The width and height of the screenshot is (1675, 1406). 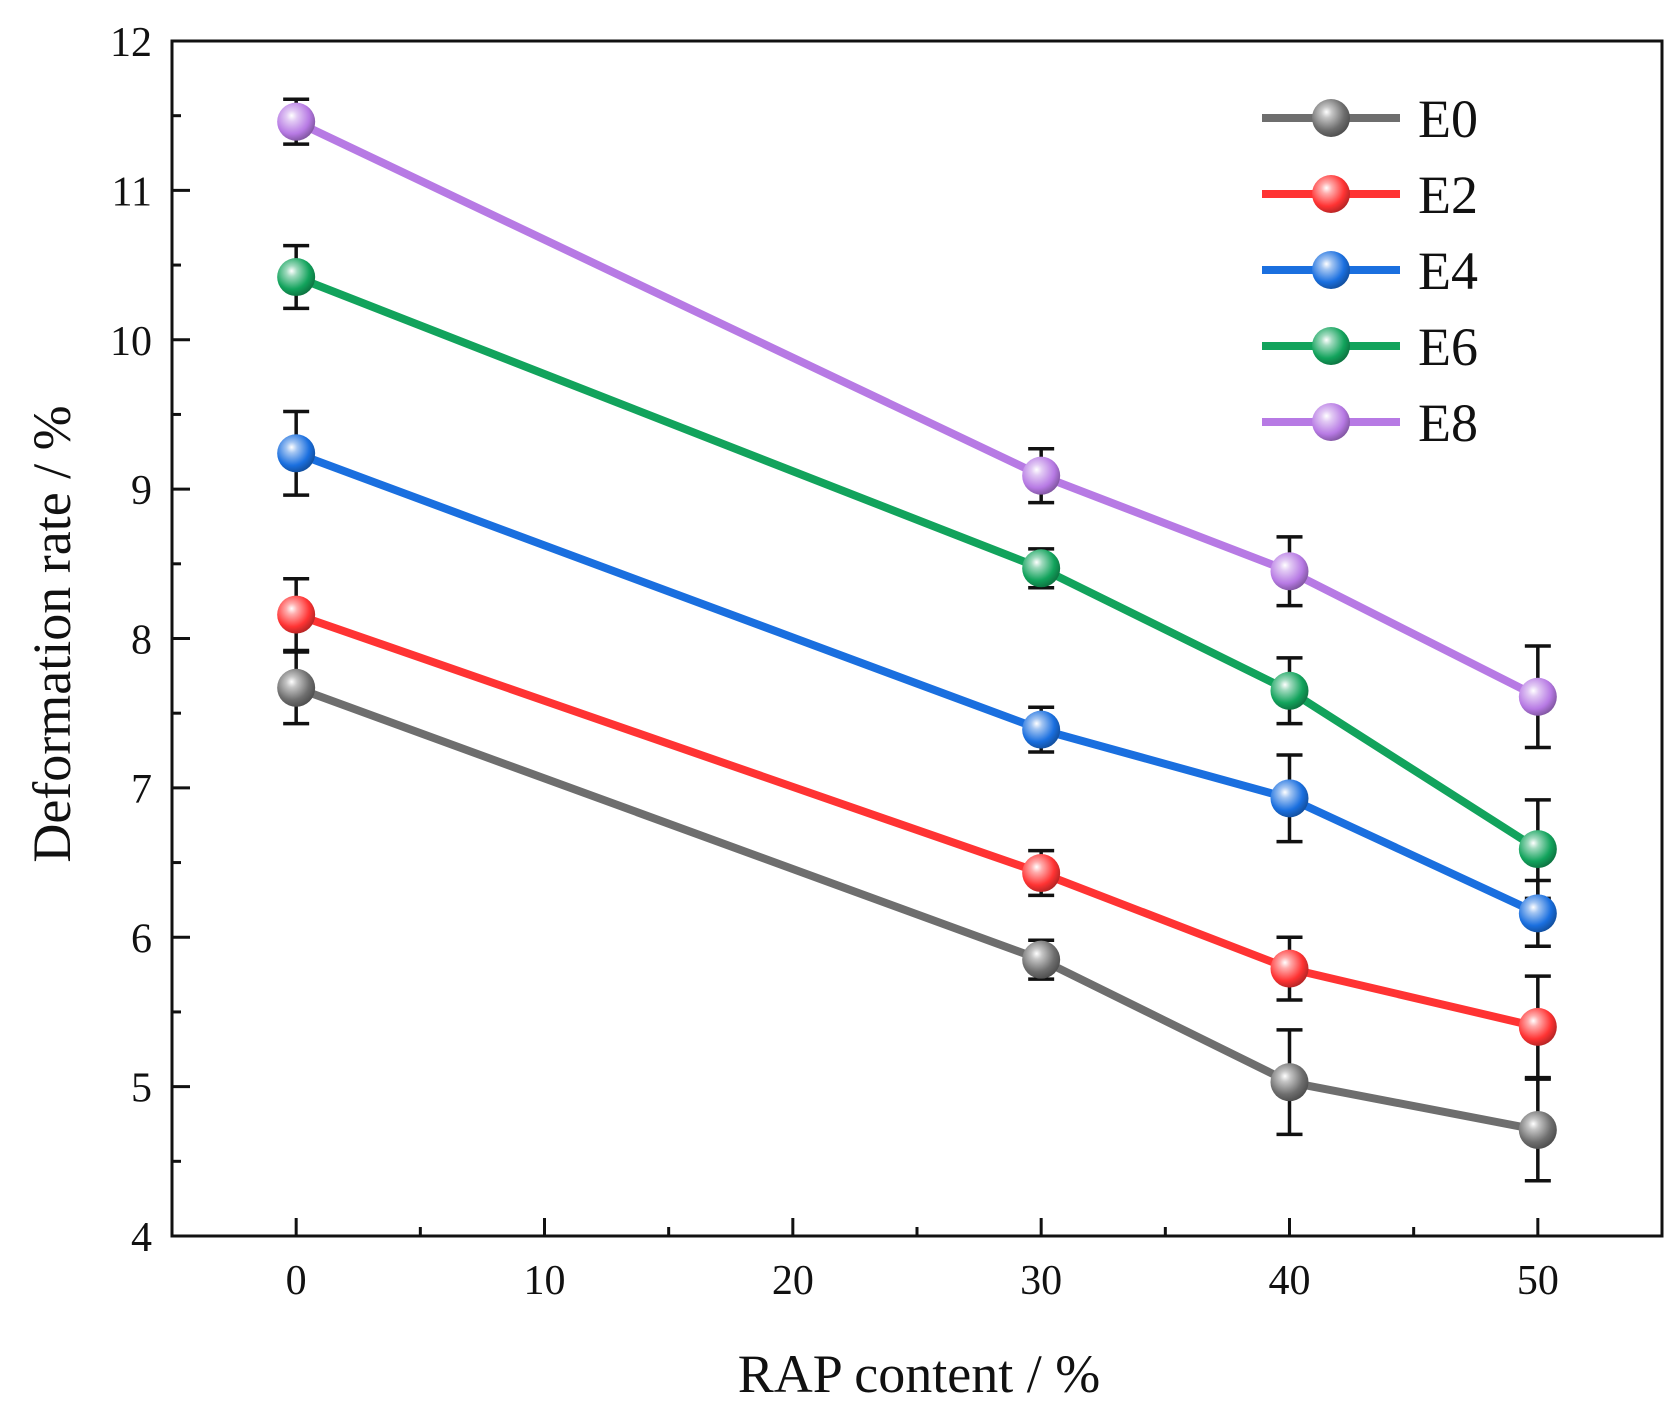 I want to click on legend-item-e6: E6, so click(x=1370, y=347).